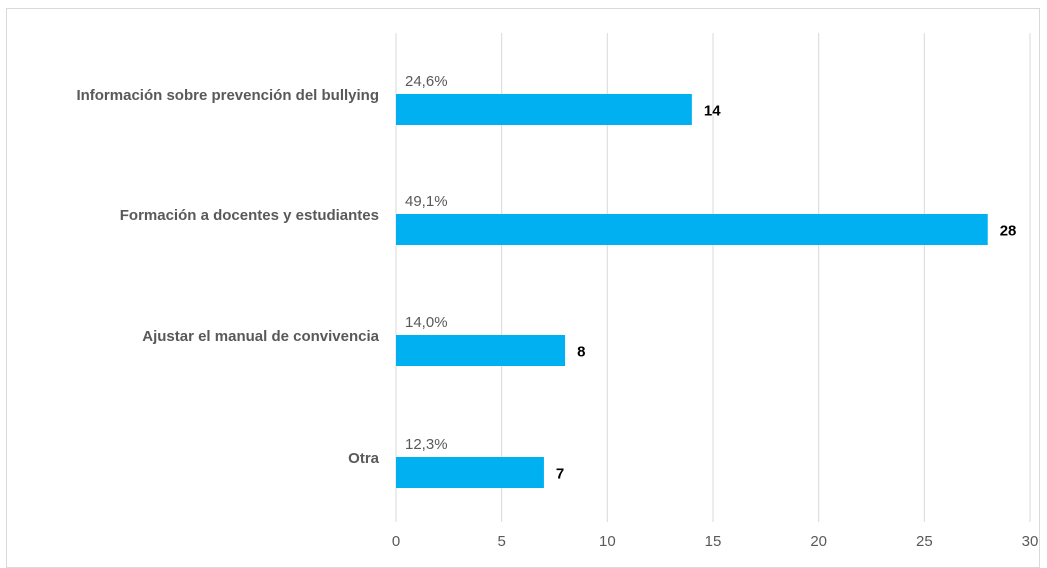  I want to click on category-label: Otra, so click(364, 458).